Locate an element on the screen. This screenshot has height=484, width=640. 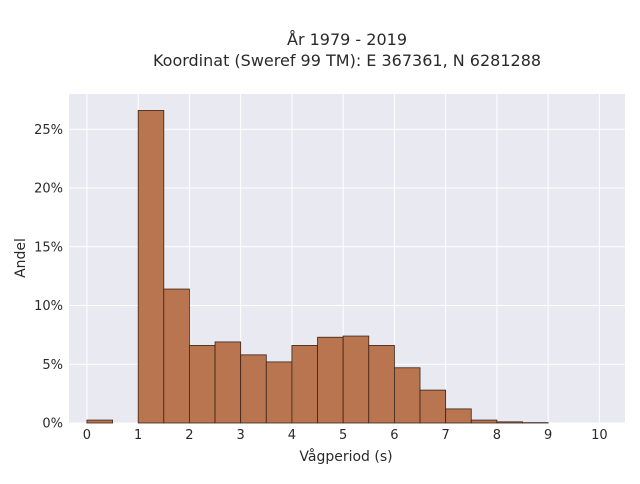
x-tick-label: 7 is located at coordinates (446, 435).